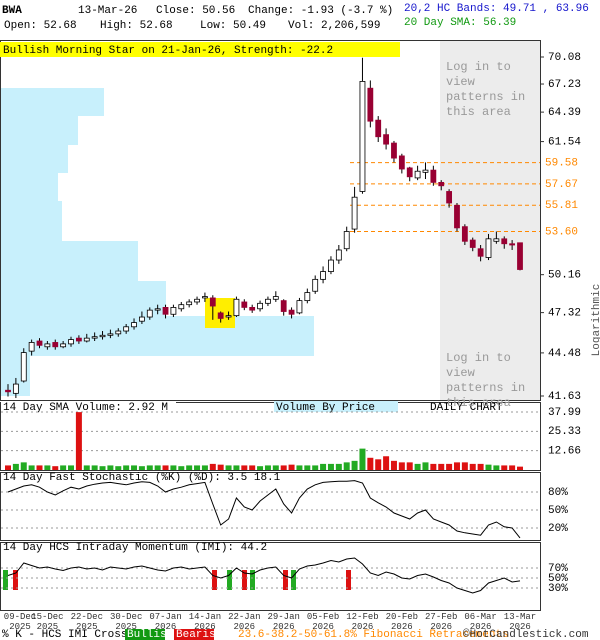  What do you see at coordinates (264, 575) in the screenshot?
I see `indicator-line` at bounding box center [264, 575].